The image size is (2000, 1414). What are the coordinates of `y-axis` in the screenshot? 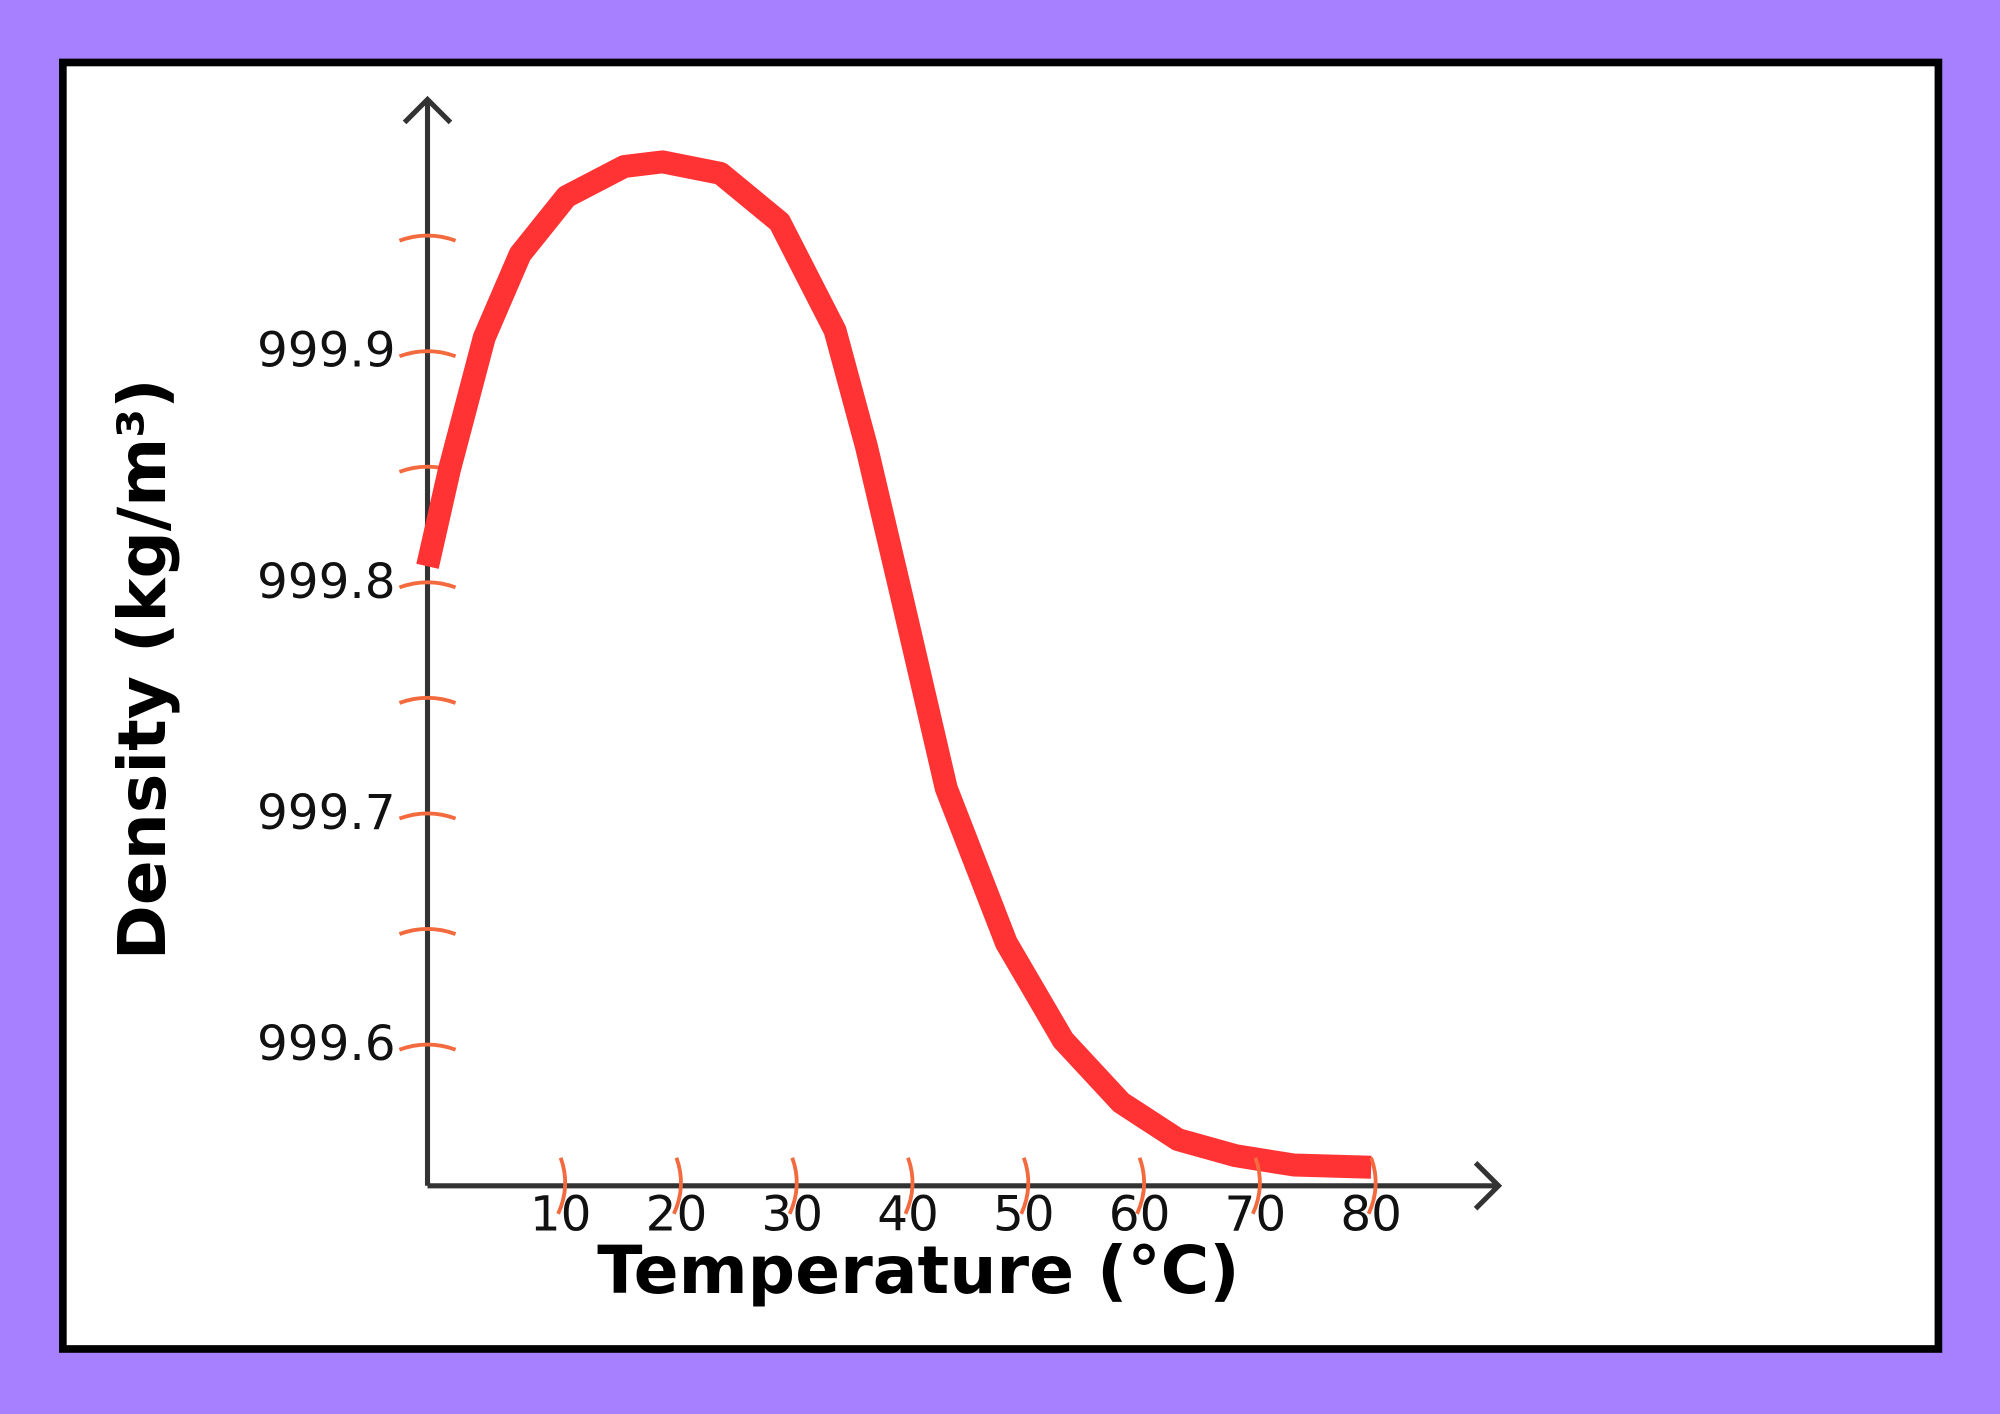 It's located at (427, 640).